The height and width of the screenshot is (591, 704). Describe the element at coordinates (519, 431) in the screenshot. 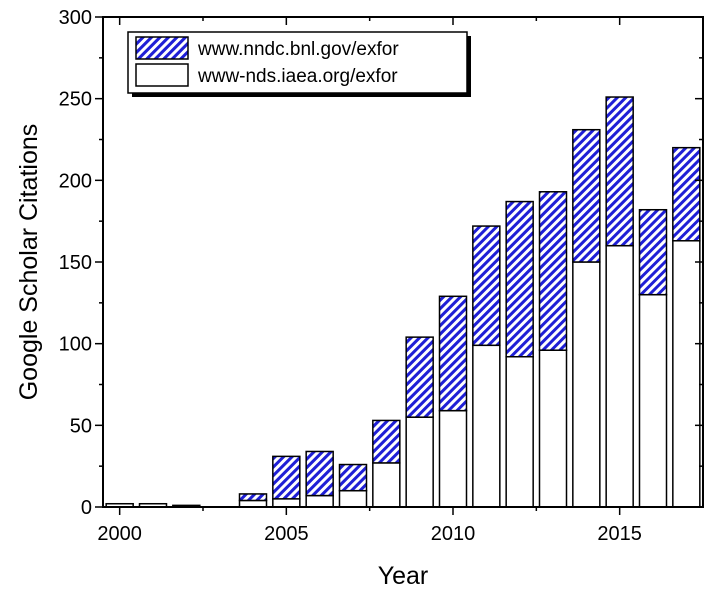

I see `bar-2012-iaea` at that location.